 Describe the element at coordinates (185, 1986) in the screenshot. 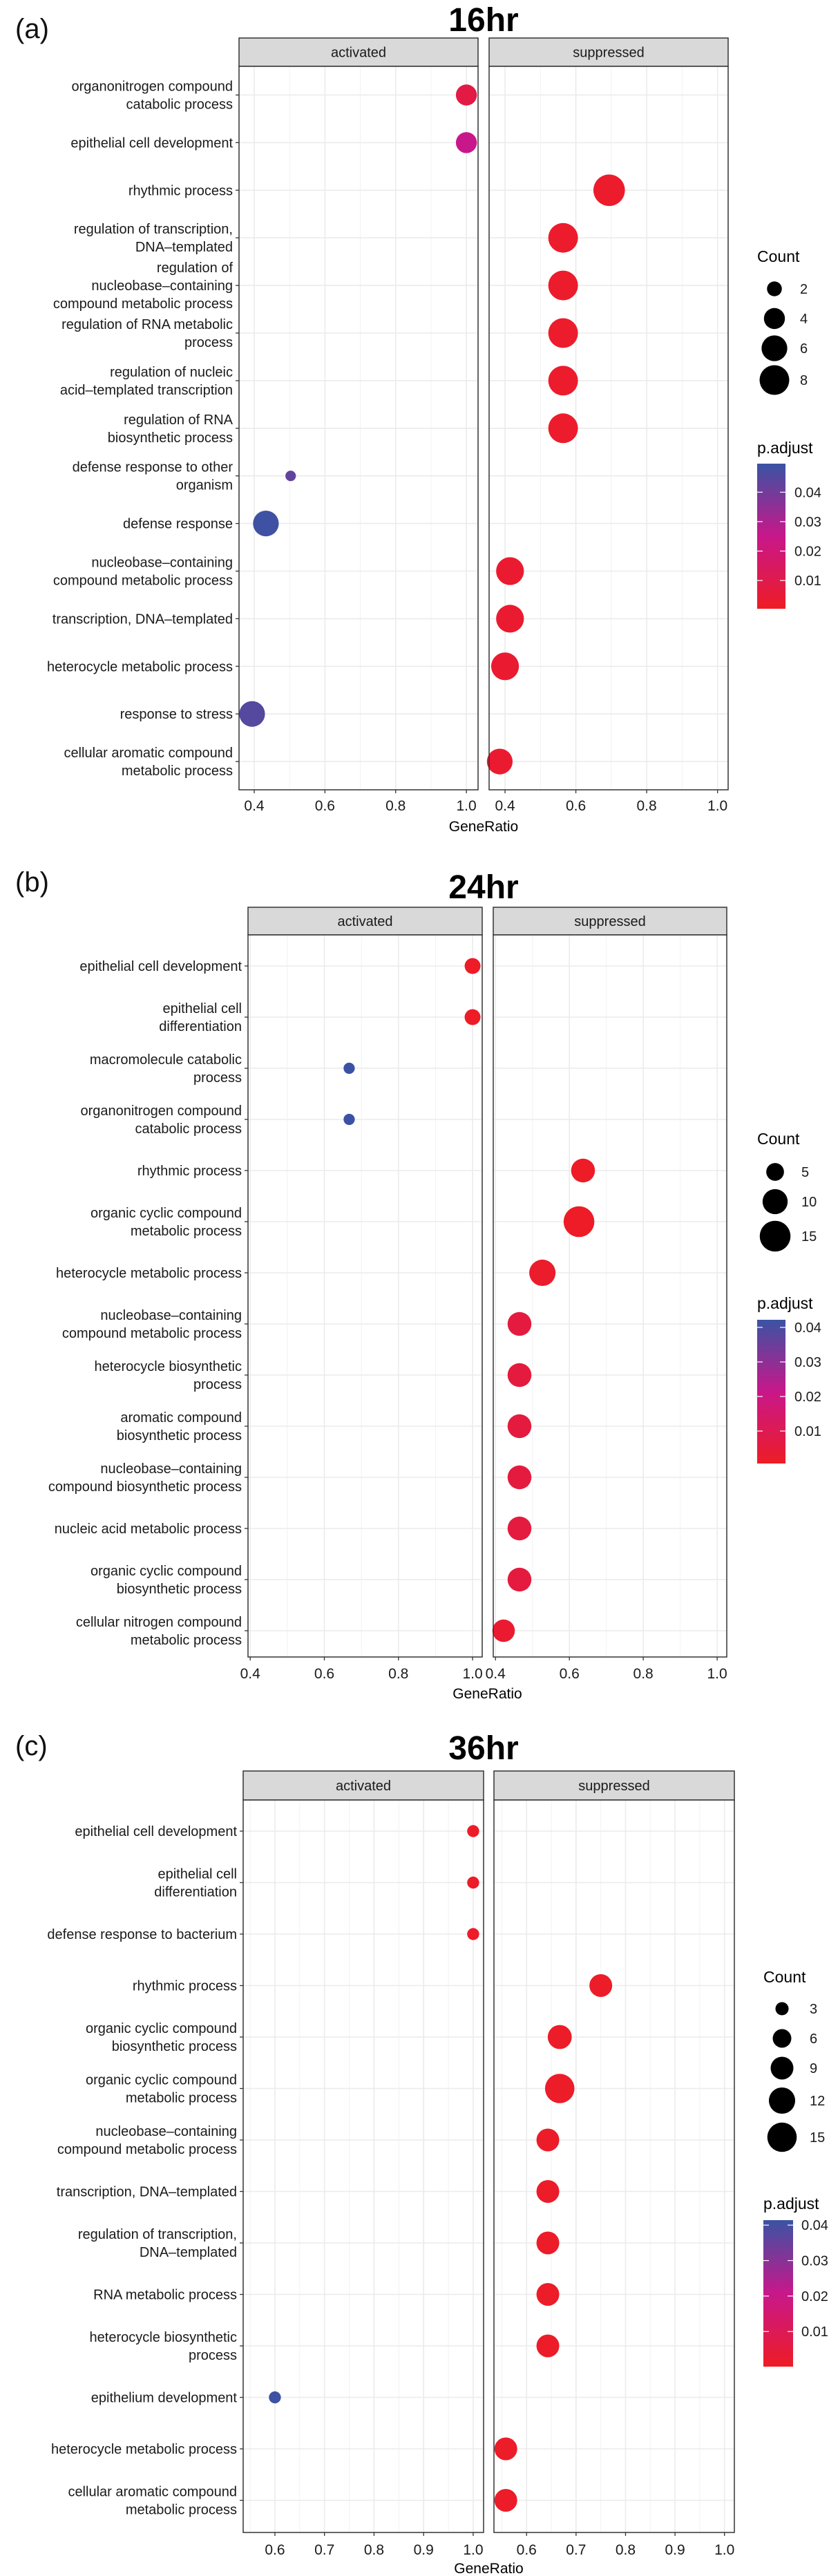

I see `row-label: rhythmic process` at that location.